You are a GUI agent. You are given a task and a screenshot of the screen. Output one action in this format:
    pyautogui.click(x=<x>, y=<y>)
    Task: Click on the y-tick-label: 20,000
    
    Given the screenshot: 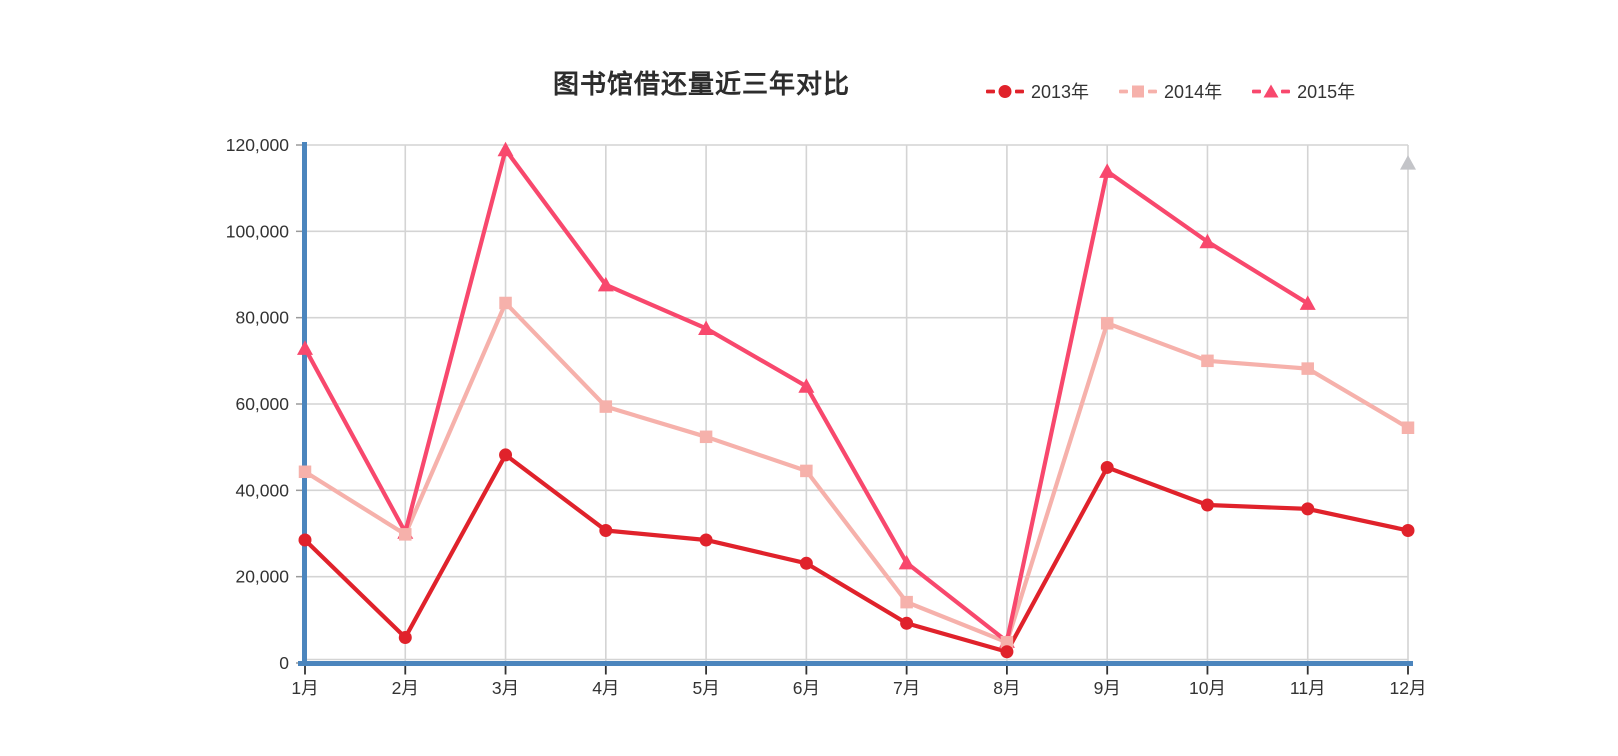 What is the action you would take?
    pyautogui.click(x=262, y=577)
    